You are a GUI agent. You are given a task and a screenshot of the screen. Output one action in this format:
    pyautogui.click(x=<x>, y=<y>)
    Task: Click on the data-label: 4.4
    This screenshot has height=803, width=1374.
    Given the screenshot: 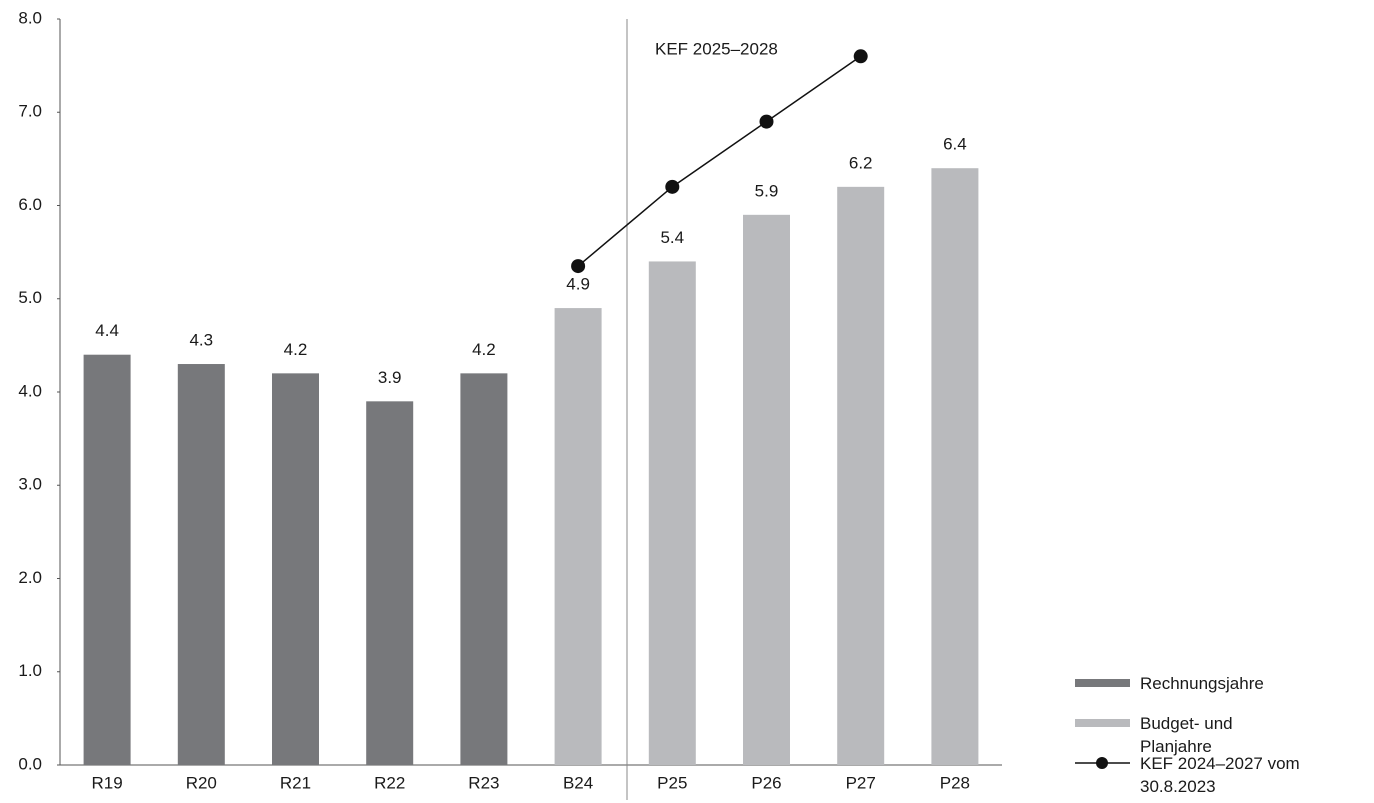 What is the action you would take?
    pyautogui.click(x=107, y=330)
    